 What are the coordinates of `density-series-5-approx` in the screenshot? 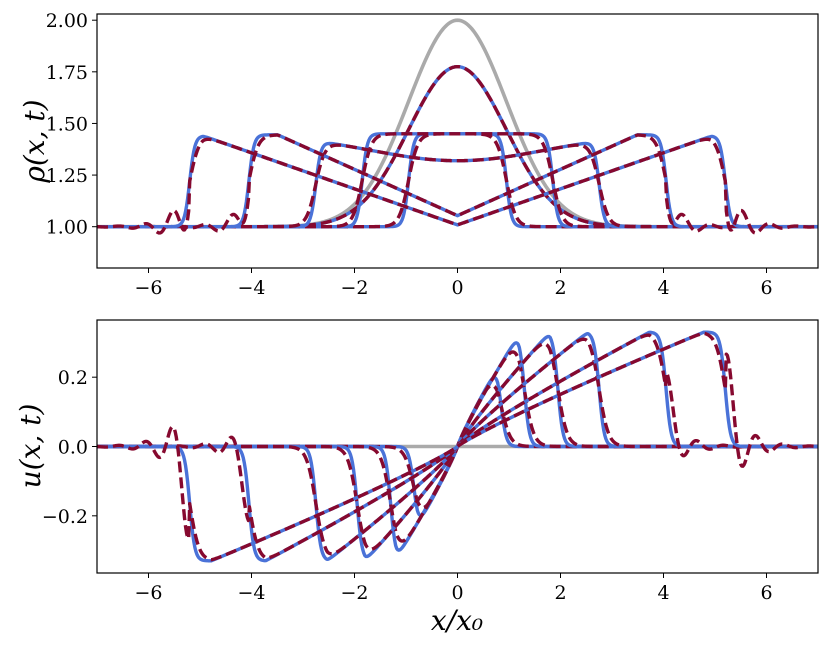 It's located at (457, 186).